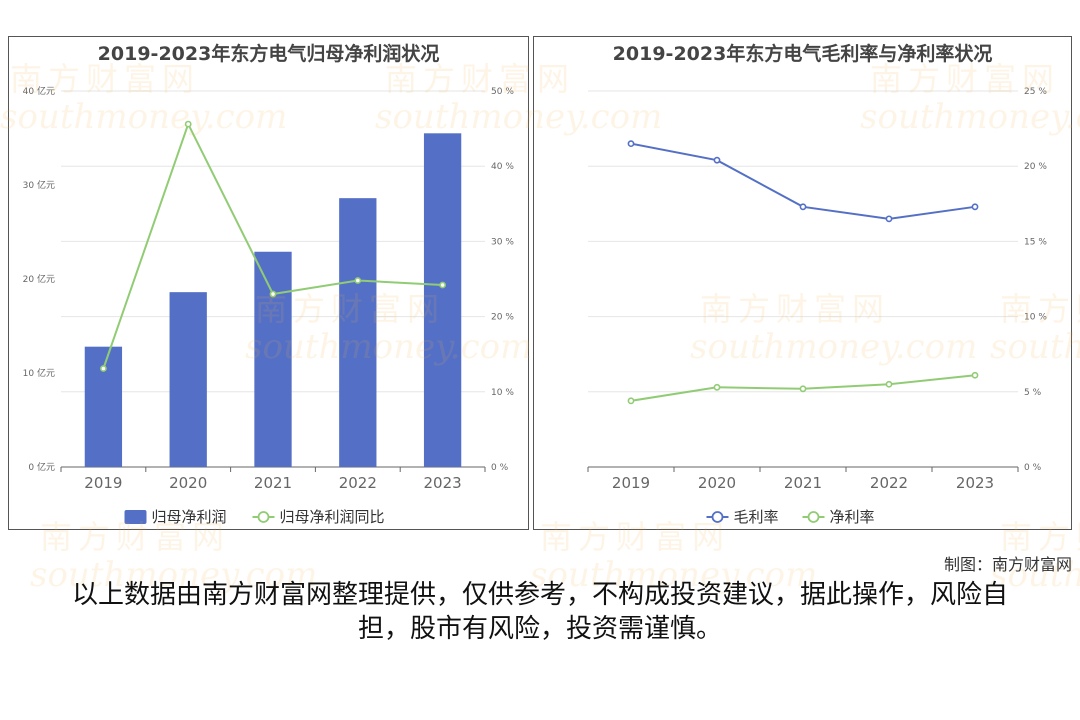 This screenshot has width=1080, height=720. I want to click on y-tick-label-right: 5 %, so click(1033, 393).